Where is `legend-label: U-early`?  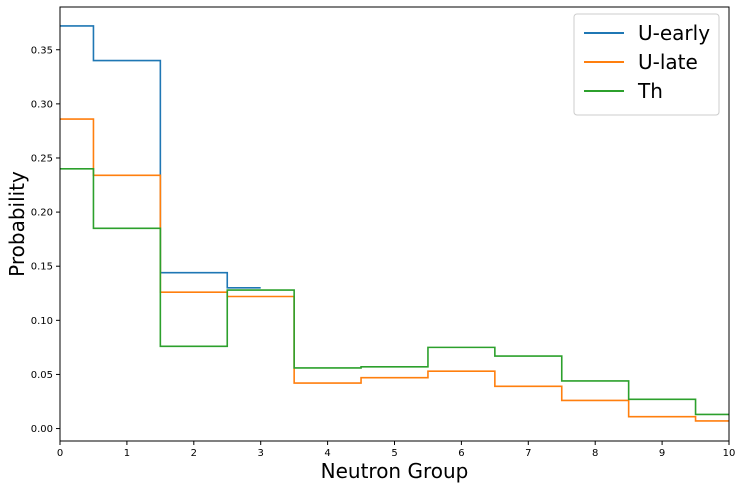 legend-label: U-early is located at coordinates (674, 33).